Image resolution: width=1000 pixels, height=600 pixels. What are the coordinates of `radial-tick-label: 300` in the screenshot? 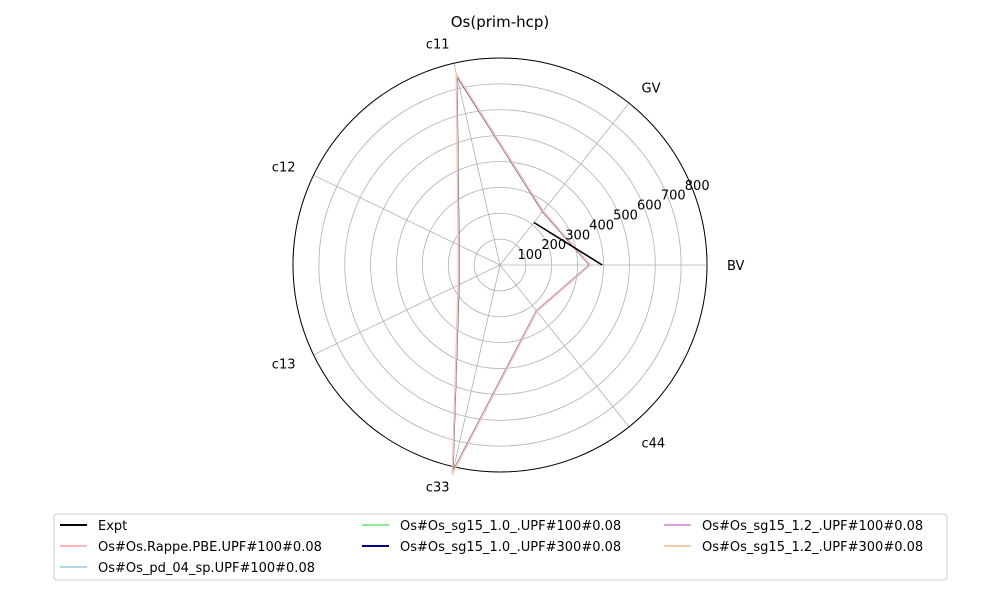 It's located at (577, 235).